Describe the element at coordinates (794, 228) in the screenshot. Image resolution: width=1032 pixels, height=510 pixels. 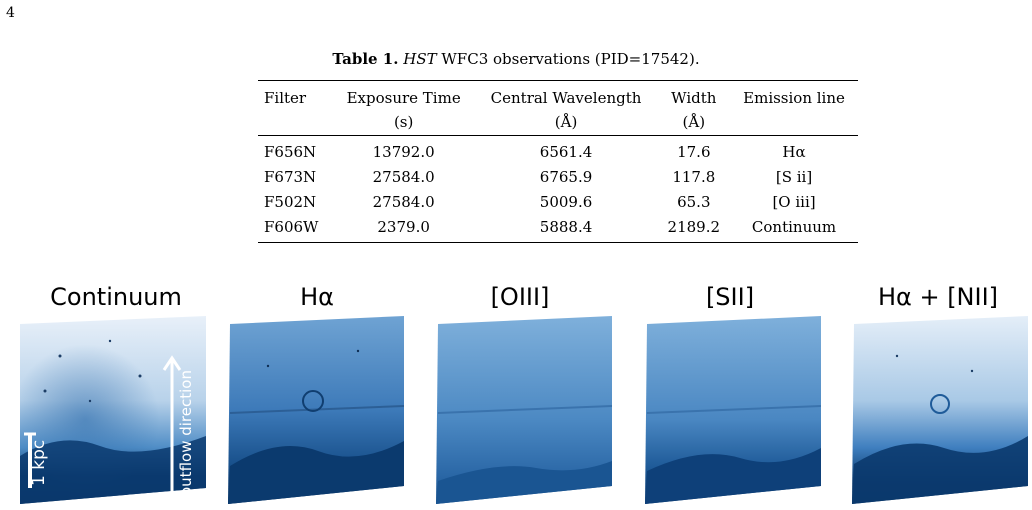
I see `cell-emission-line: Continuum` at that location.